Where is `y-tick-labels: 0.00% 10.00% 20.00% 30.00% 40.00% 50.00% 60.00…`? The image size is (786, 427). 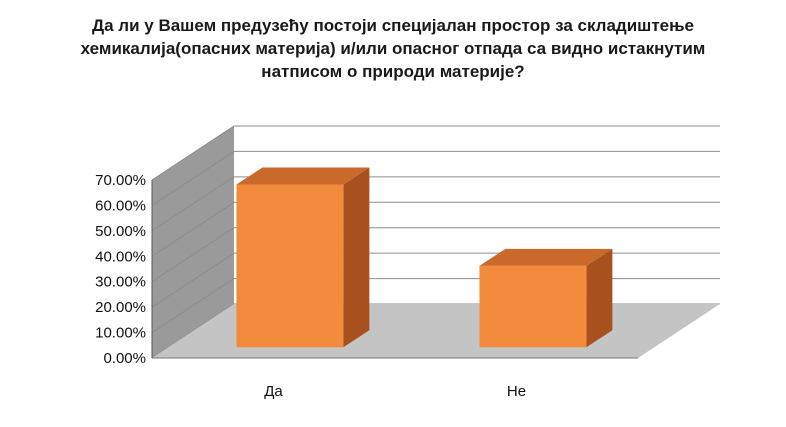
y-tick-labels: 0.00% 10.00% 20.00% 30.00% 40.00% 50.00% 60.00… is located at coordinates (120, 269).